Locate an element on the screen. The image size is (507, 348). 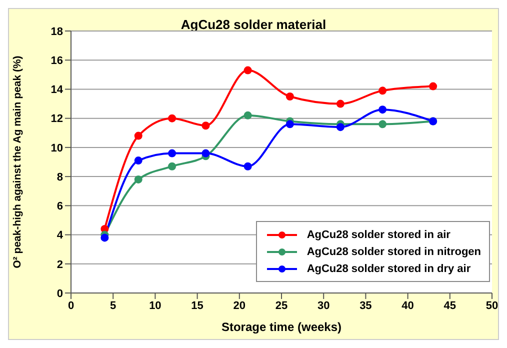
x-tick-label: 25 is located at coordinates (281, 306).